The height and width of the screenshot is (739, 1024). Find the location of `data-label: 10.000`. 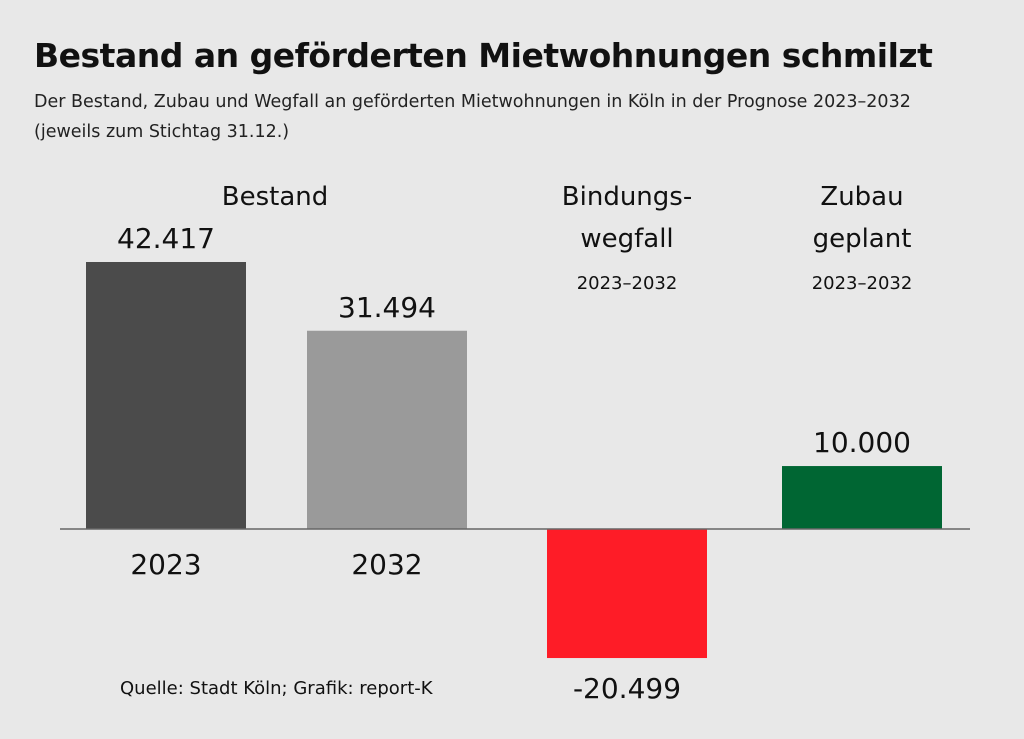

data-label: 10.000 is located at coordinates (862, 442).